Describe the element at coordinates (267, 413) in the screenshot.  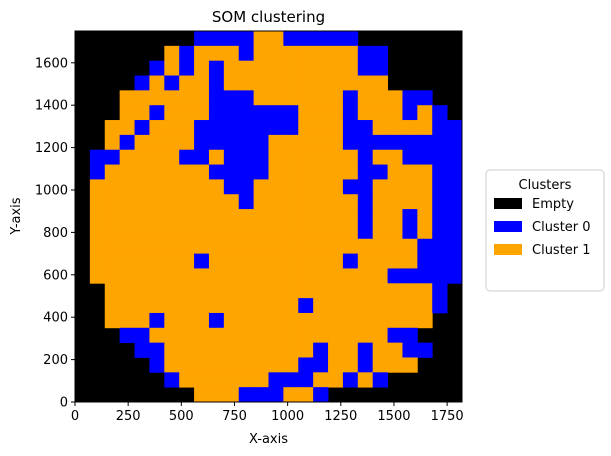
I see `x-axis-ticks: 0 250 500 750 1000 1250 1500 1750` at that location.